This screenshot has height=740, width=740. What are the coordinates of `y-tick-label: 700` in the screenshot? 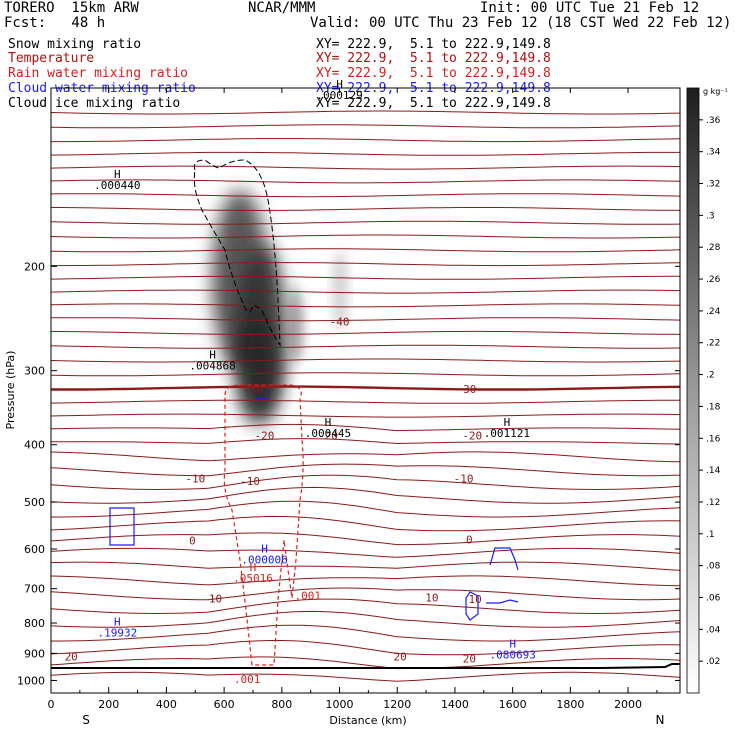 It's located at (34, 589).